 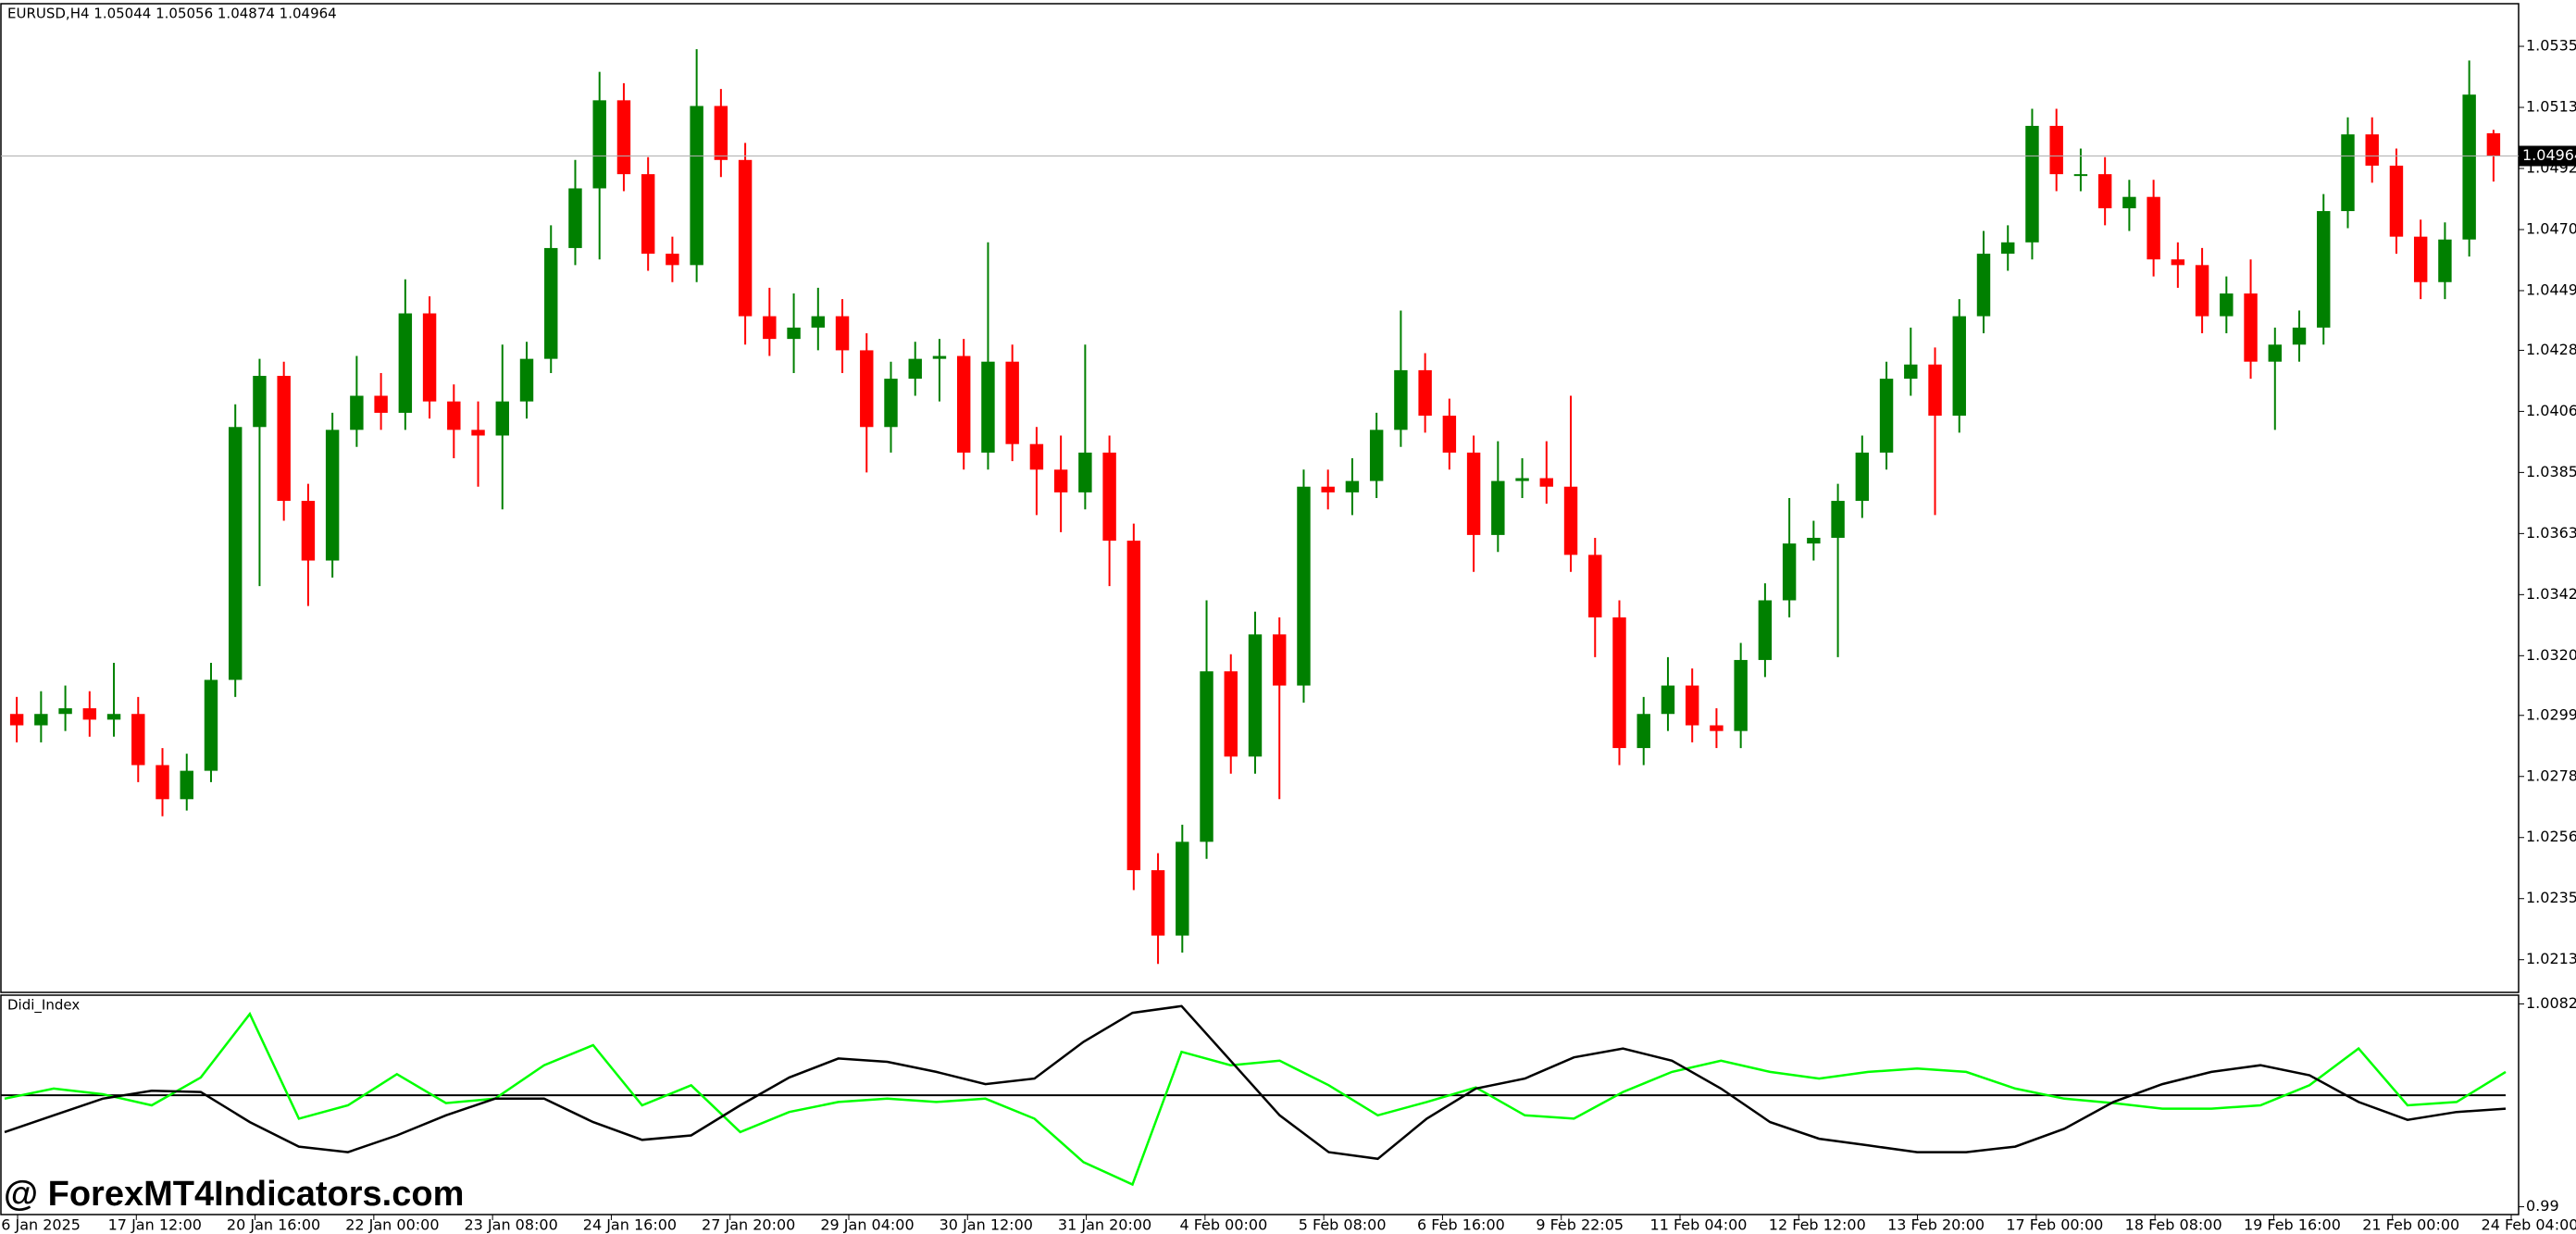 I want to click on x-tick-label: 6 Feb 16:00, so click(x=1461, y=1225).